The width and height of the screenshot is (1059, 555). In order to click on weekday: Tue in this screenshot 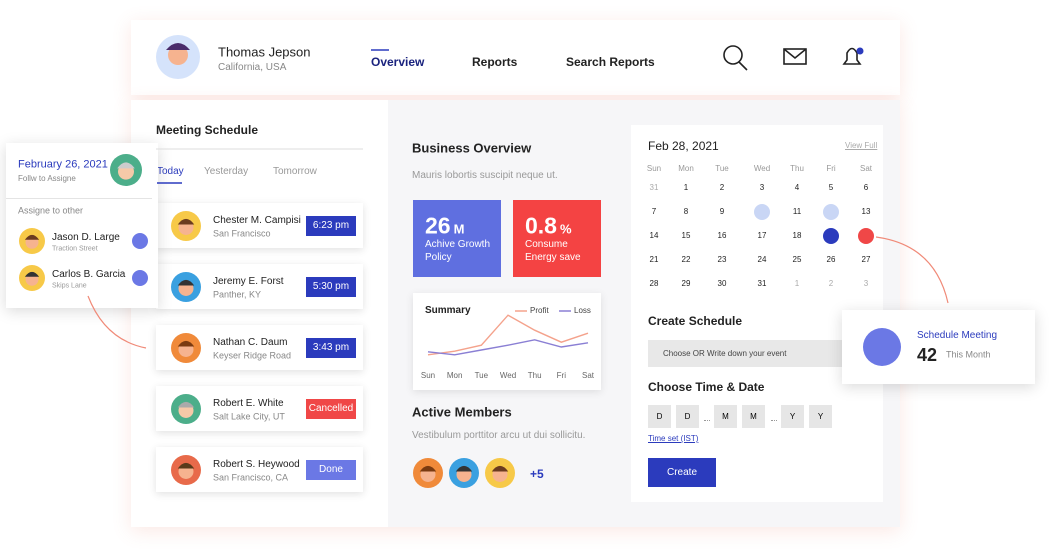, I will do `click(722, 168)`.